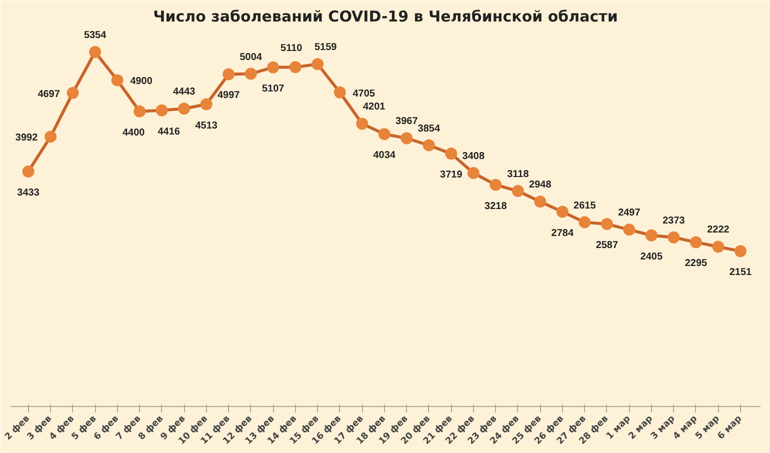 The height and width of the screenshot is (453, 770). I want to click on data-label: 3992, so click(26, 138).